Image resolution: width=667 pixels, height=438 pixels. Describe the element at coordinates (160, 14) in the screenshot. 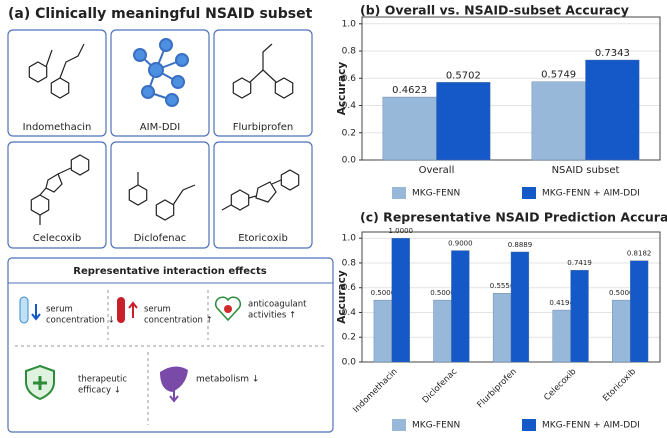

I see `panel-title: (a) Clinically meaningful NSAID subset` at that location.